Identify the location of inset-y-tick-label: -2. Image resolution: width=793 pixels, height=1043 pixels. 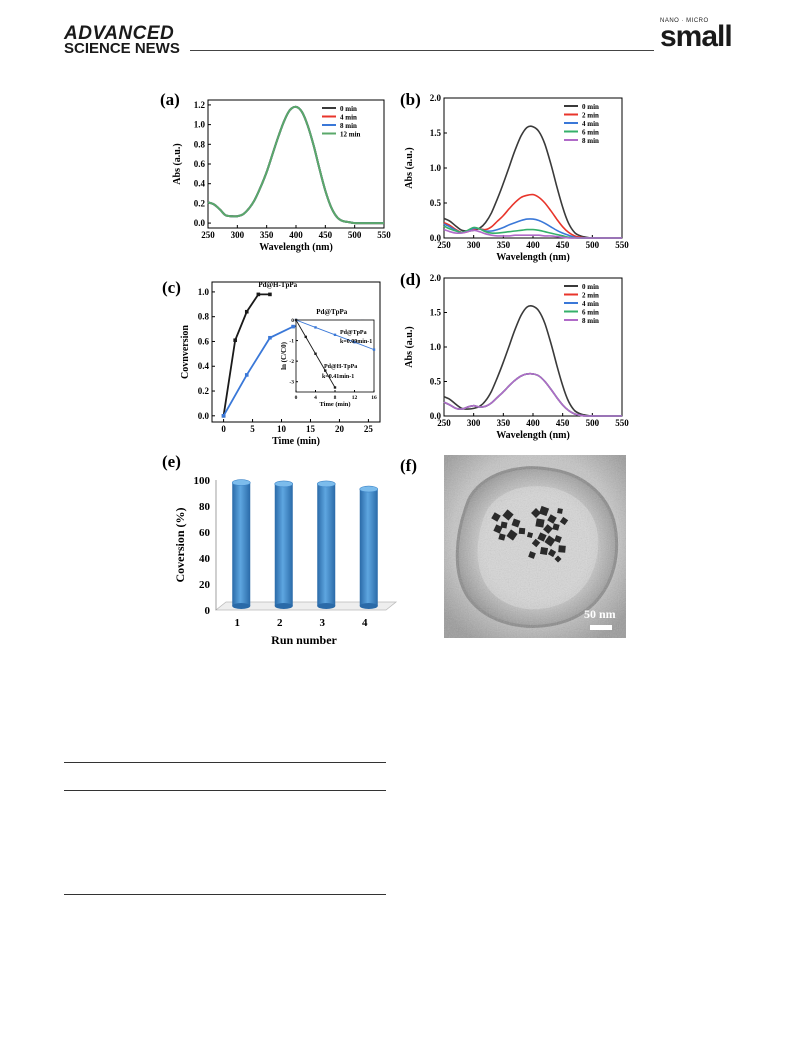
(291, 362).